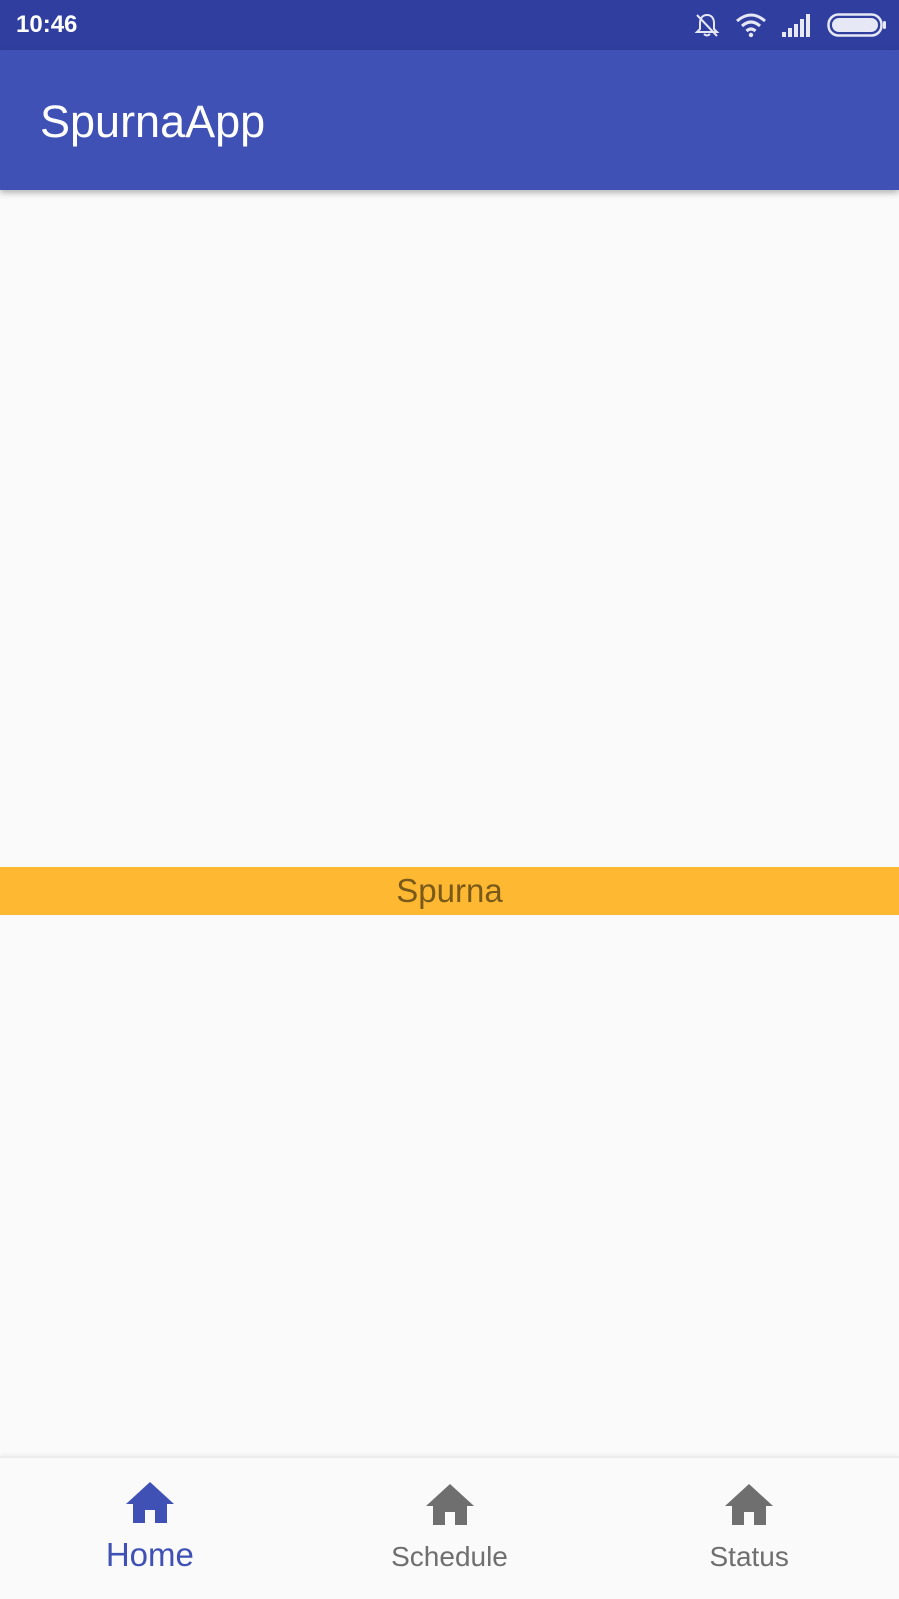 The image size is (899, 1599). Describe the element at coordinates (449, 1556) in the screenshot. I see `nav-label-schedule: Schedule` at that location.